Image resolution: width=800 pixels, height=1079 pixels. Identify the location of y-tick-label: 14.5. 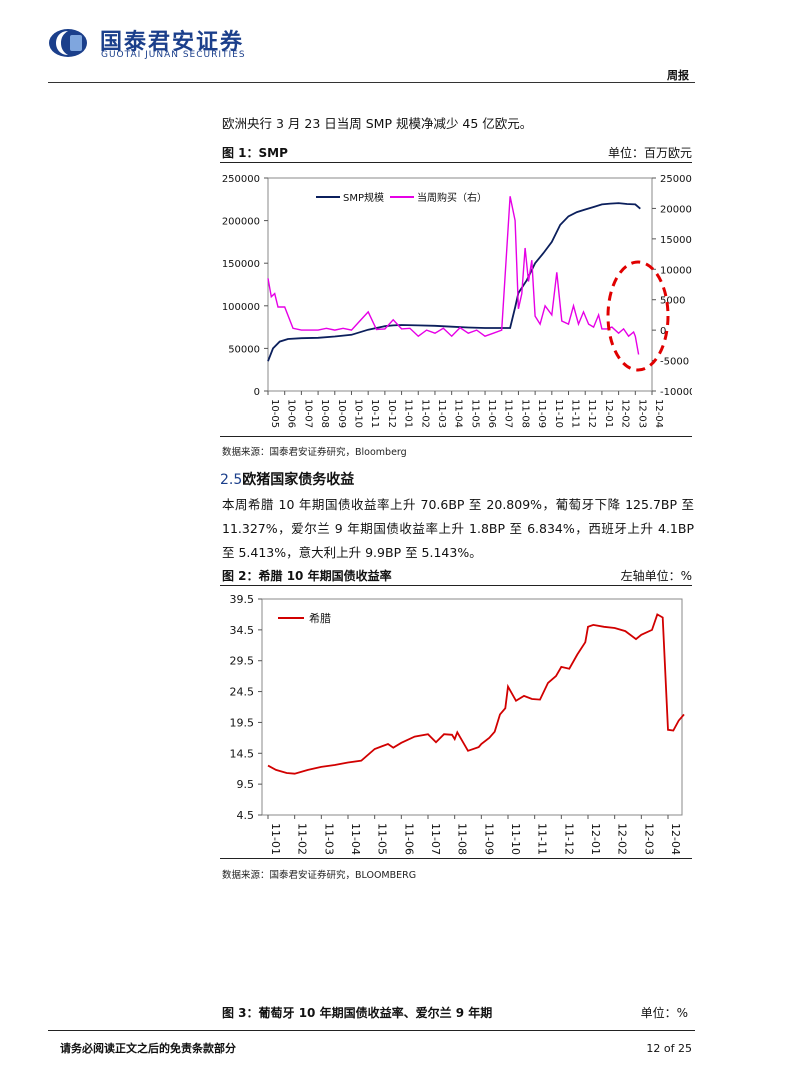
(242, 753).